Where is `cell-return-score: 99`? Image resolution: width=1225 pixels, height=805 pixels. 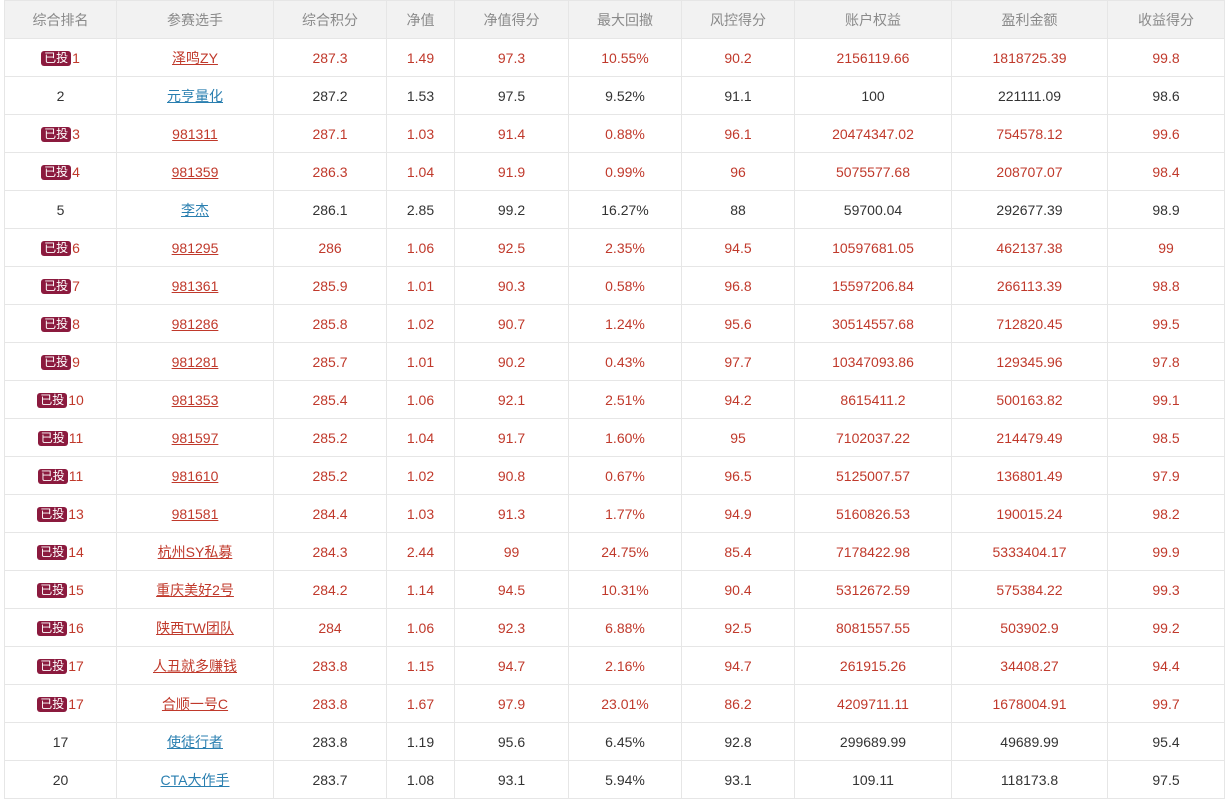 cell-return-score: 99 is located at coordinates (1166, 247).